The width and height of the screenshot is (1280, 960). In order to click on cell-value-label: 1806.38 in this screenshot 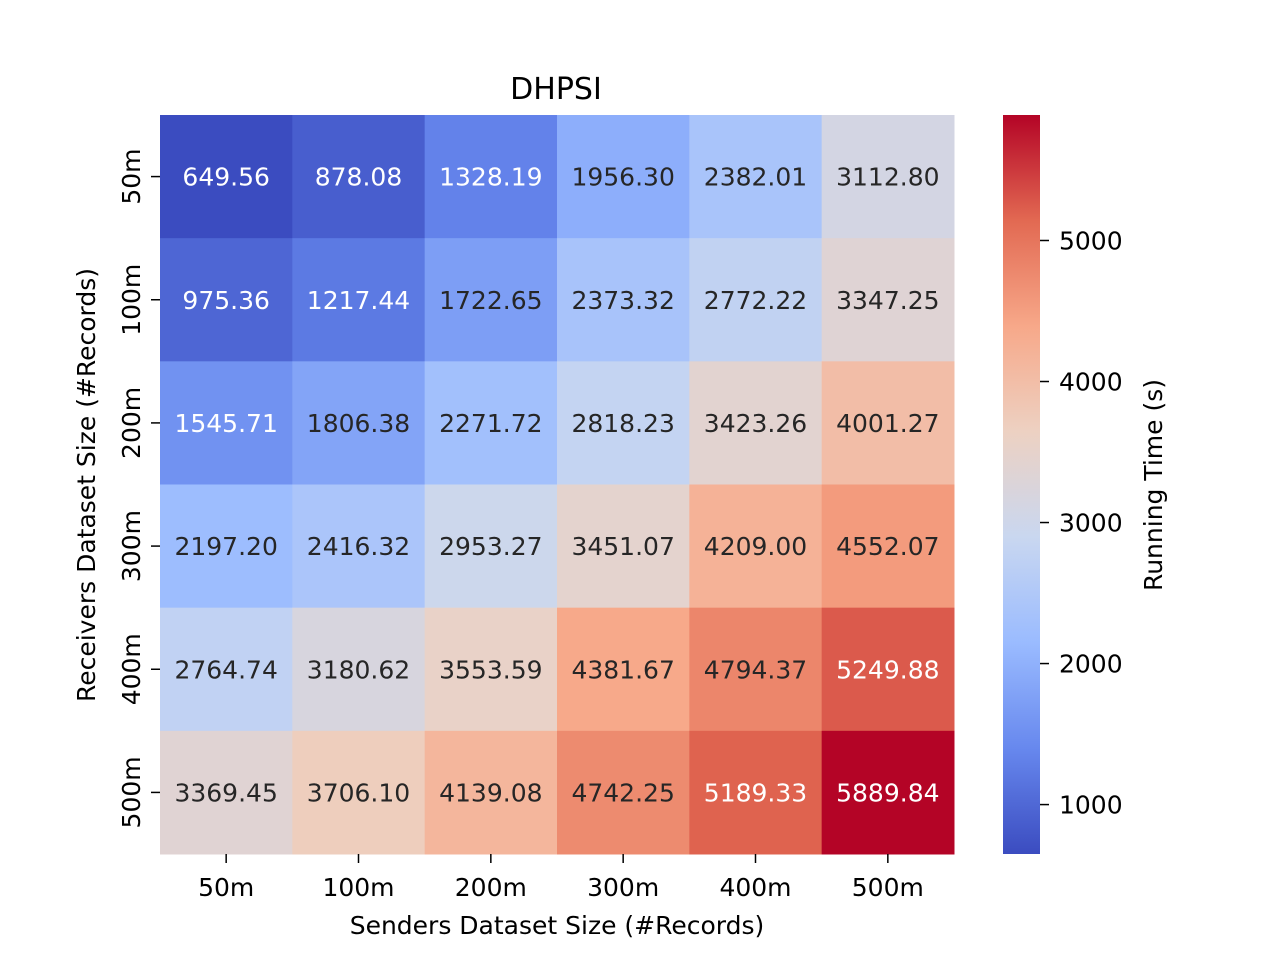, I will do `click(358, 423)`.